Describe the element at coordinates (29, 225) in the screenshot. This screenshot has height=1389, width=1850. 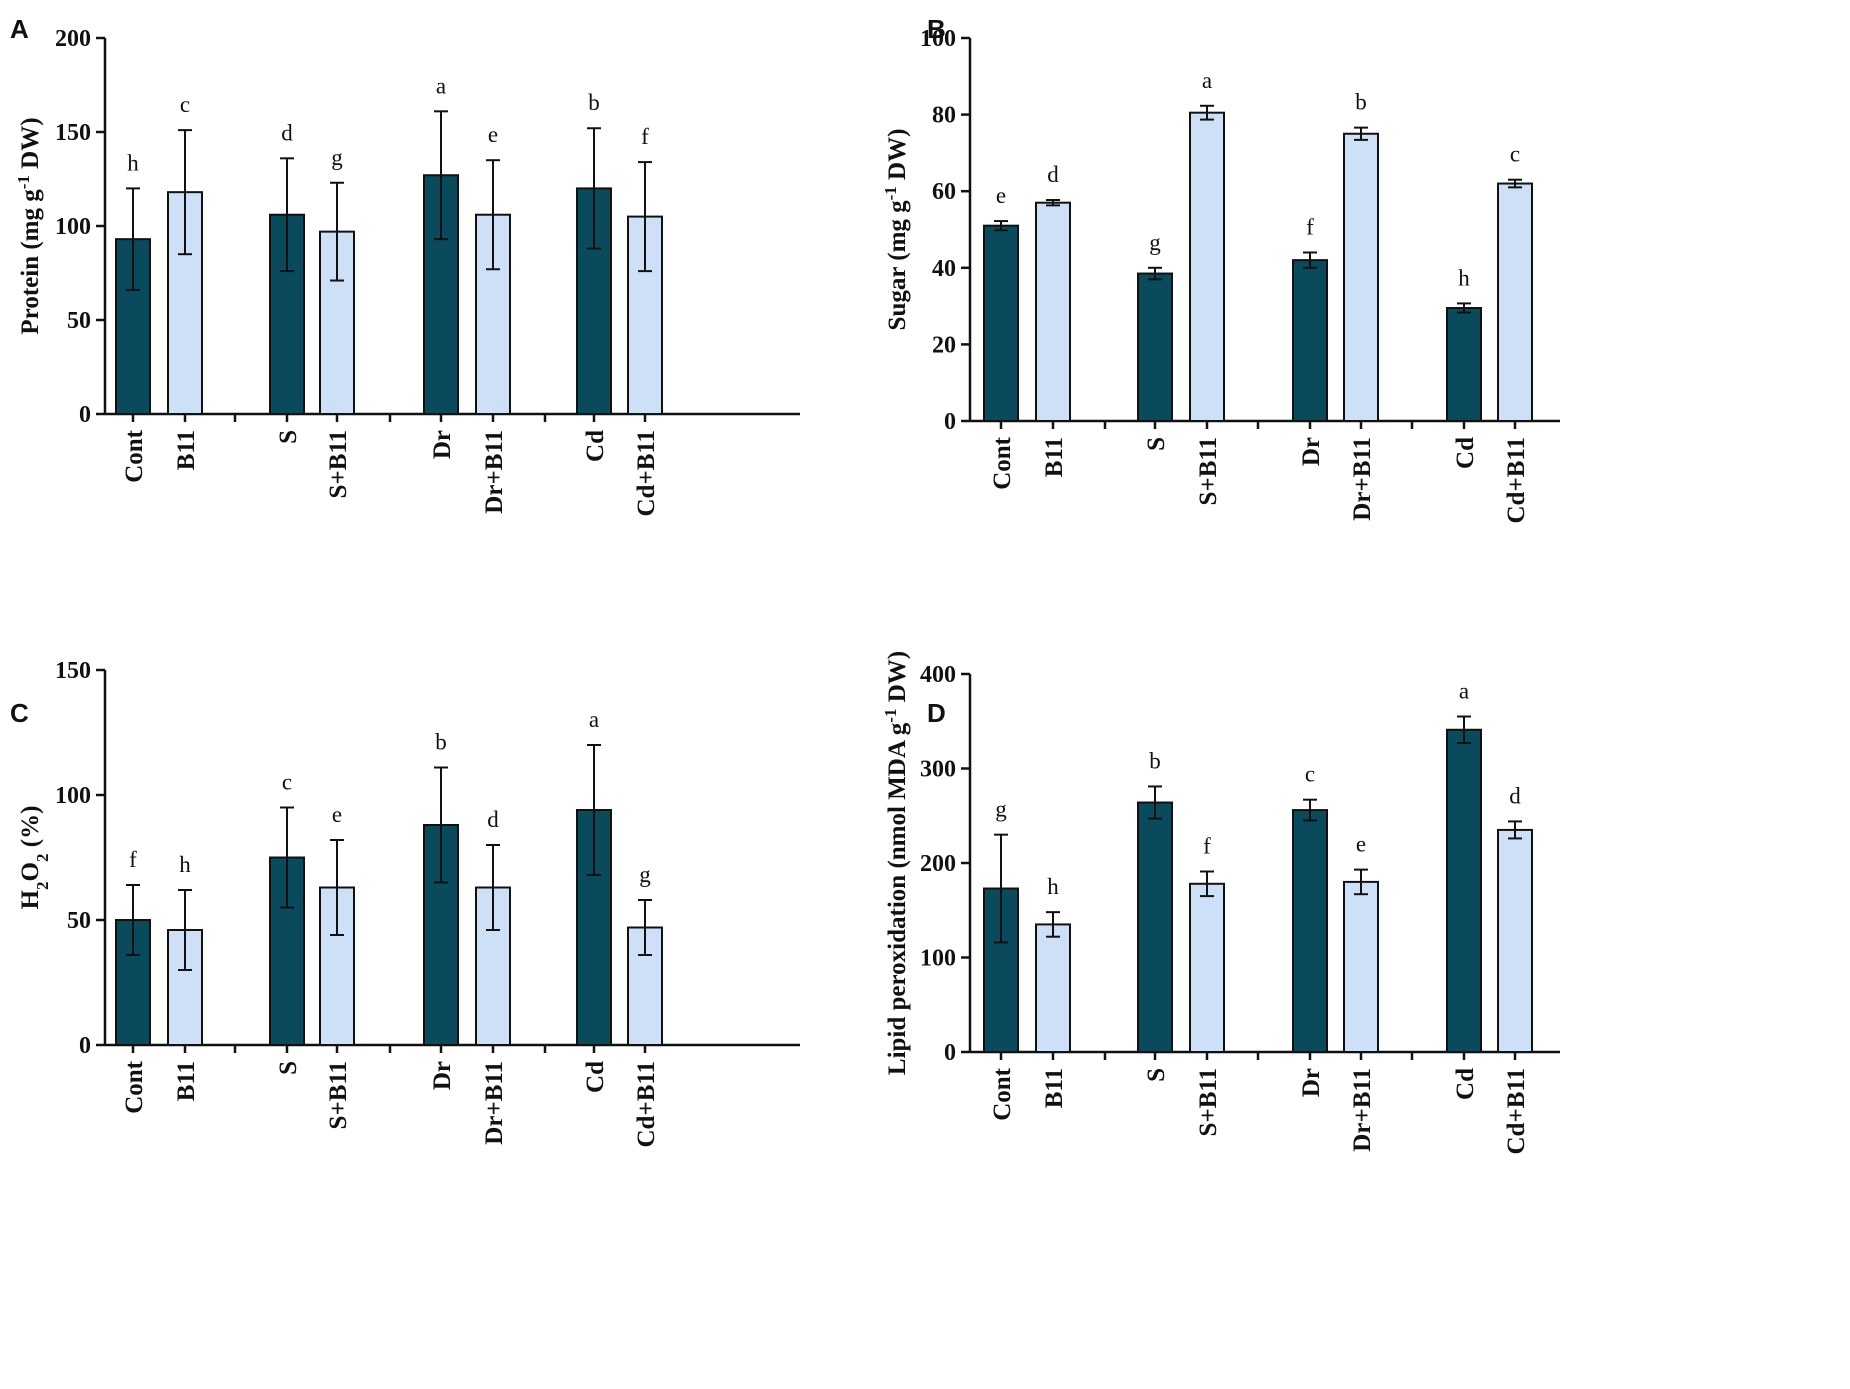
I see `y-axis-title: Protein (mg g-1 DW)` at that location.